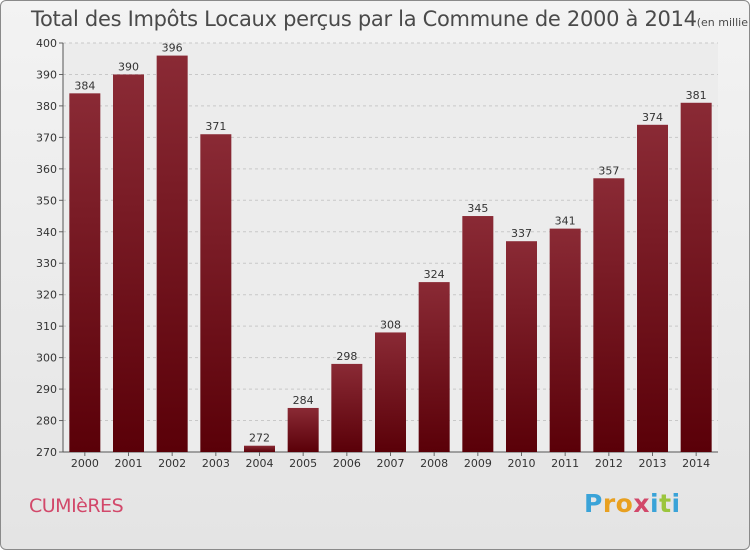 Image resolution: width=750 pixels, height=550 pixels. What do you see at coordinates (46, 137) in the screenshot?
I see `y-tick-label: 370` at bounding box center [46, 137].